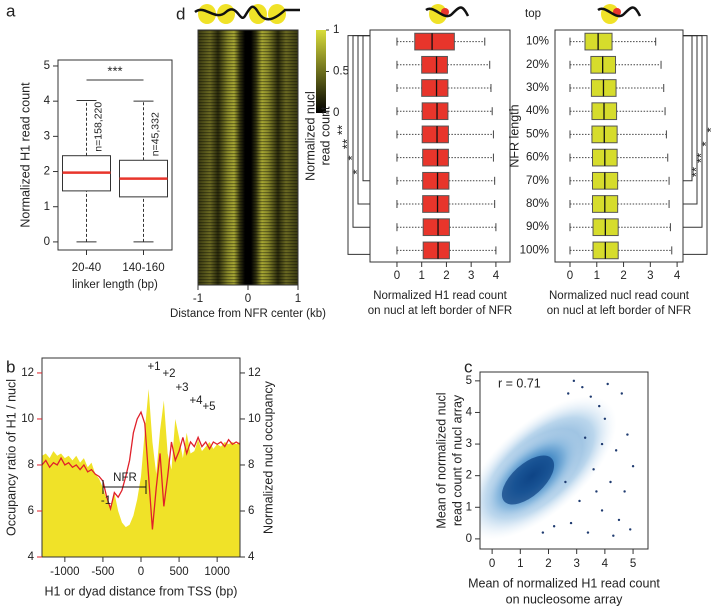  I want to click on y-tick-label: 8, so click(31, 465).